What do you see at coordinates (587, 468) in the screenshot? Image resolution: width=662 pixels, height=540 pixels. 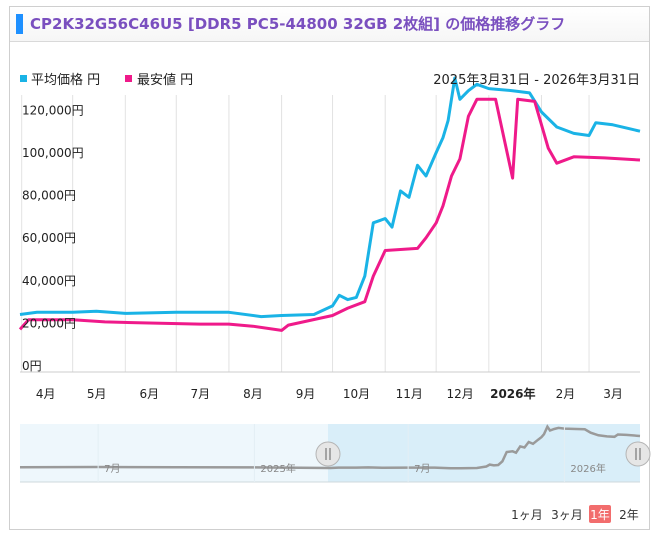 I see `navigator-tick-label: 2026年` at bounding box center [587, 468].